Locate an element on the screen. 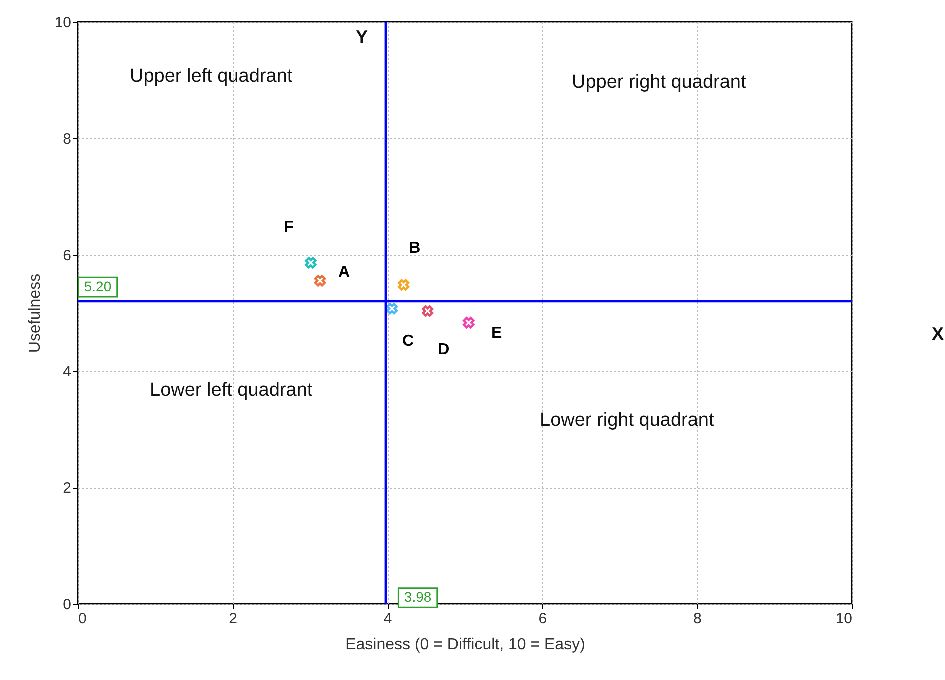 The image size is (945, 680). x-tick-label: 10 is located at coordinates (844, 619).